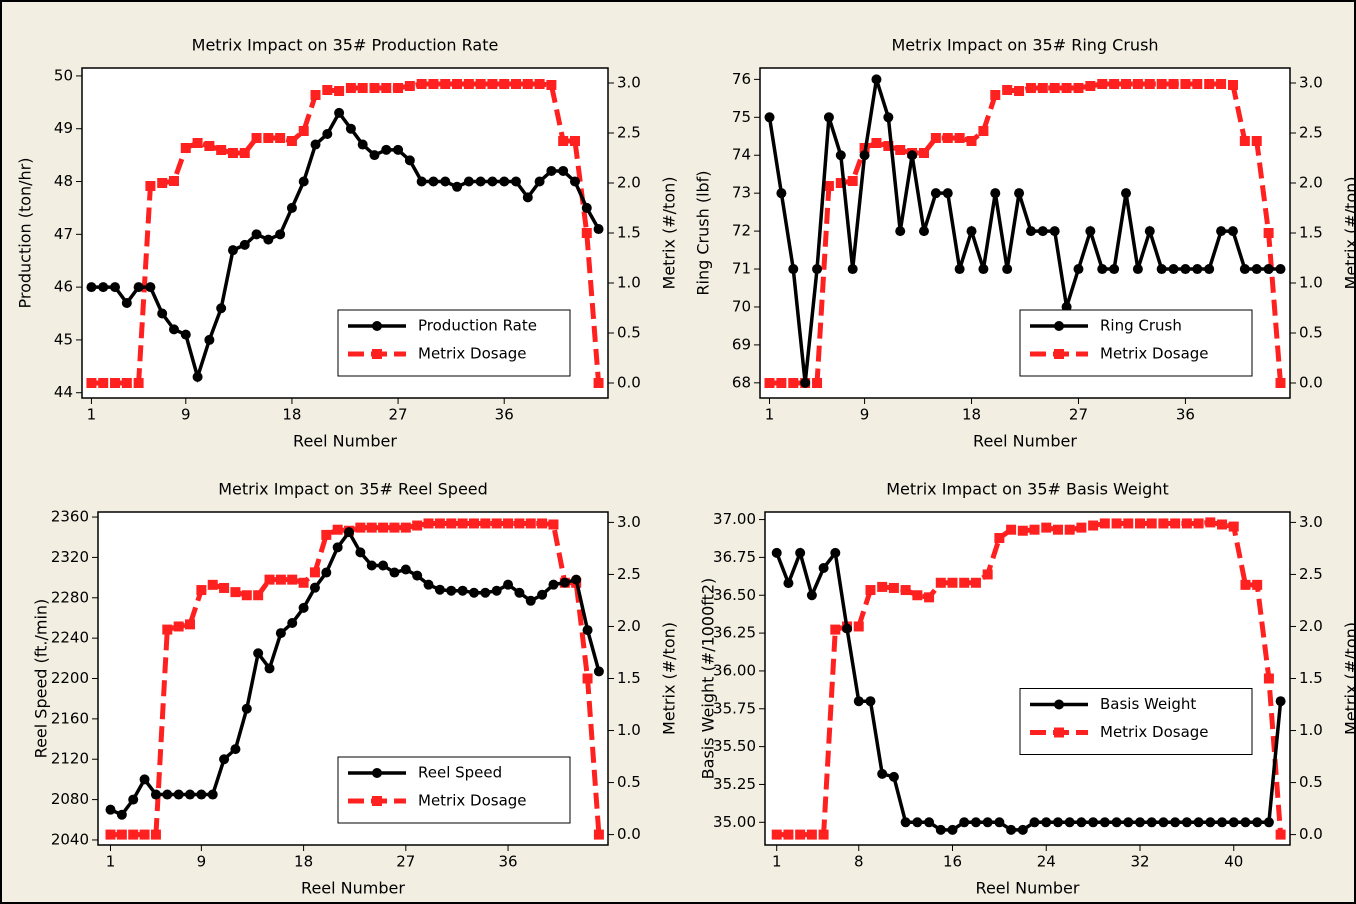  I want to click on y-tick-label: 2160, so click(70, 718).